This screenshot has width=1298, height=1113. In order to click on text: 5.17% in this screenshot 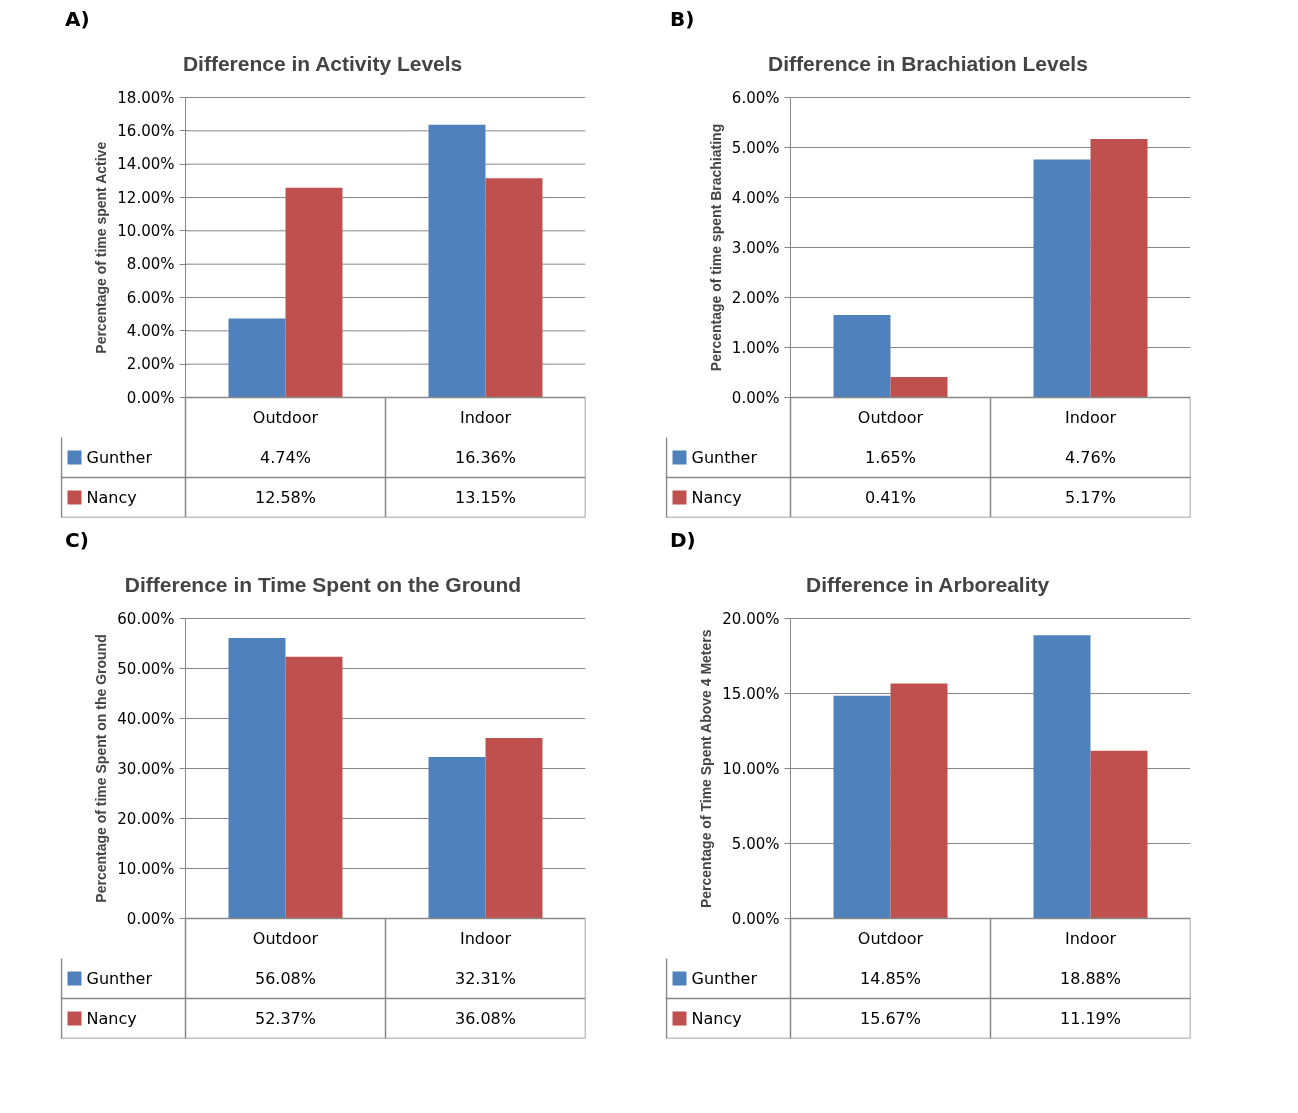, I will do `click(1090, 497)`.